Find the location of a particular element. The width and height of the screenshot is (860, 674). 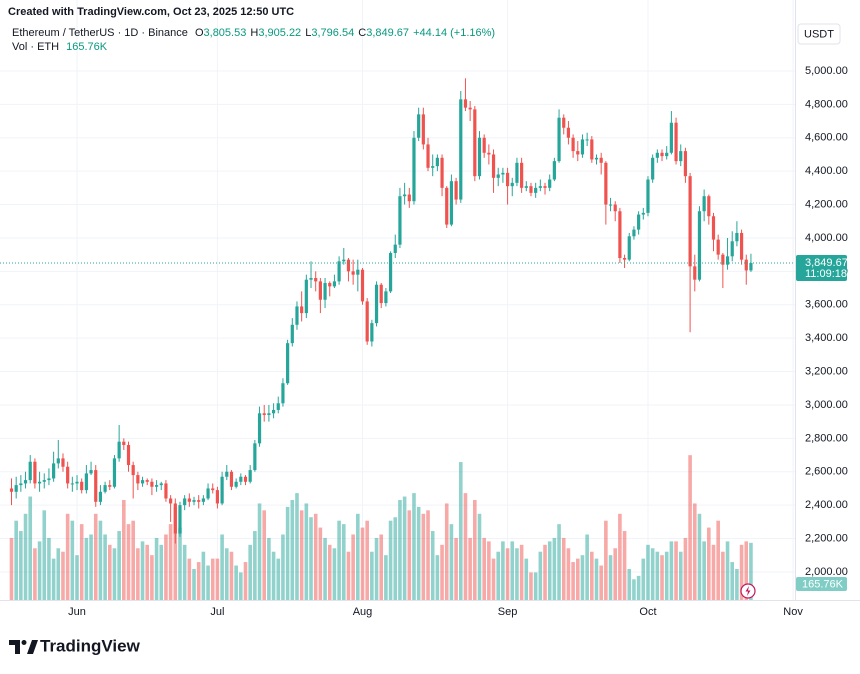

y-tick-label: 2,400.00 is located at coordinates (826, 505).